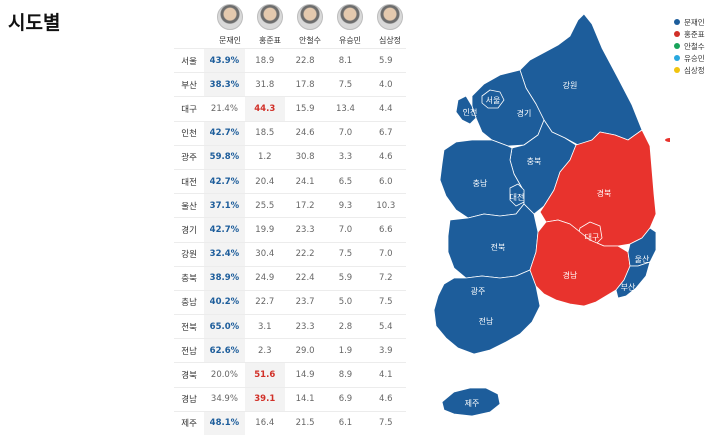 The width and height of the screenshot is (720, 435). What do you see at coordinates (598, 188) in the screenshot?
I see `region-gyeongbuk` at bounding box center [598, 188].